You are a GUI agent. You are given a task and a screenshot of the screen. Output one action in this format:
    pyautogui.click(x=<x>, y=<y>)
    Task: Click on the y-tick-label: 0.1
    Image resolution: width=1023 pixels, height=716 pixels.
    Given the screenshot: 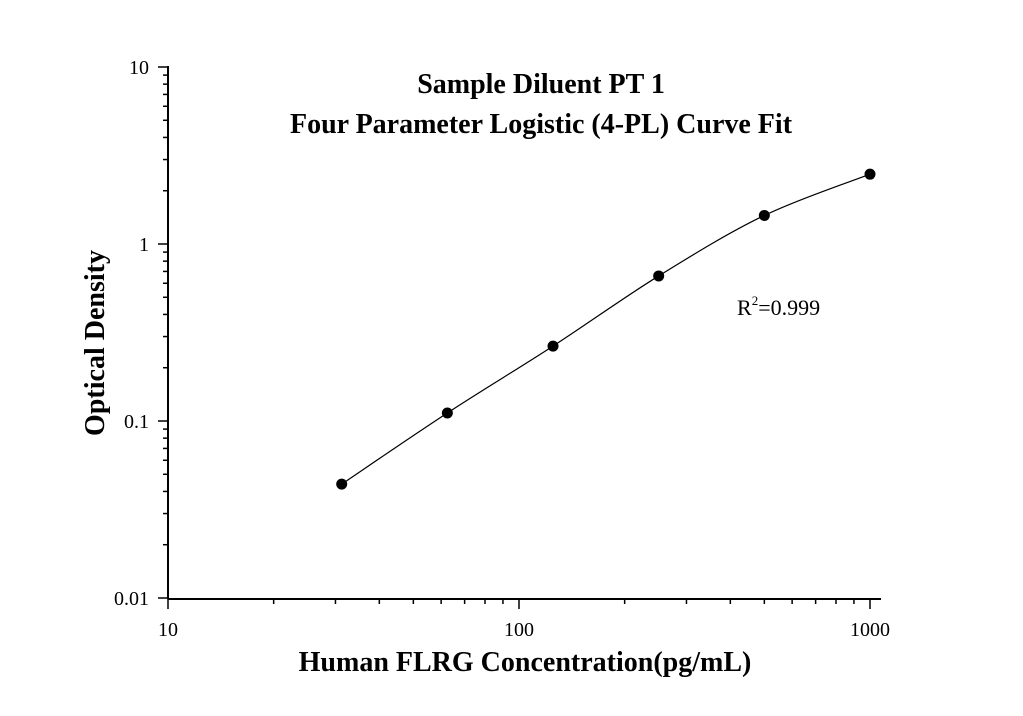 What is the action you would take?
    pyautogui.click(x=136, y=422)
    